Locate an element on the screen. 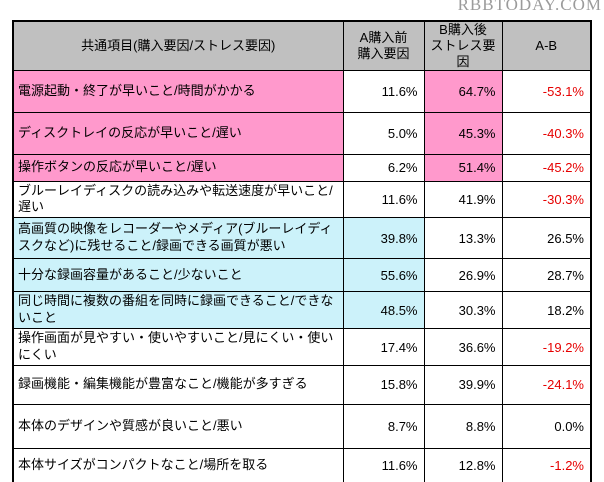  table-row: ディスクトレイの反応が早いこと/遅い 5.0% 45.3% -40.3% is located at coordinates (302, 133).